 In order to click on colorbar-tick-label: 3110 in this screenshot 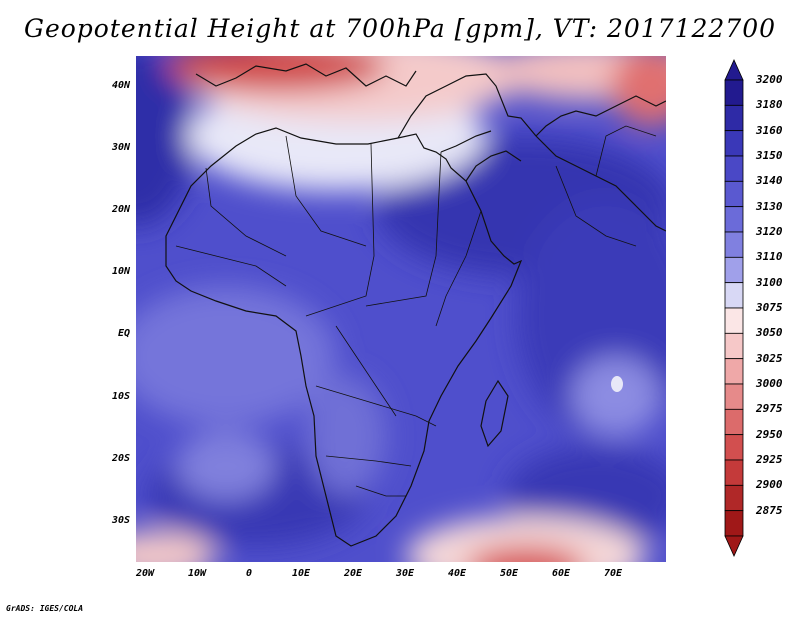, I will do `click(769, 257)`.